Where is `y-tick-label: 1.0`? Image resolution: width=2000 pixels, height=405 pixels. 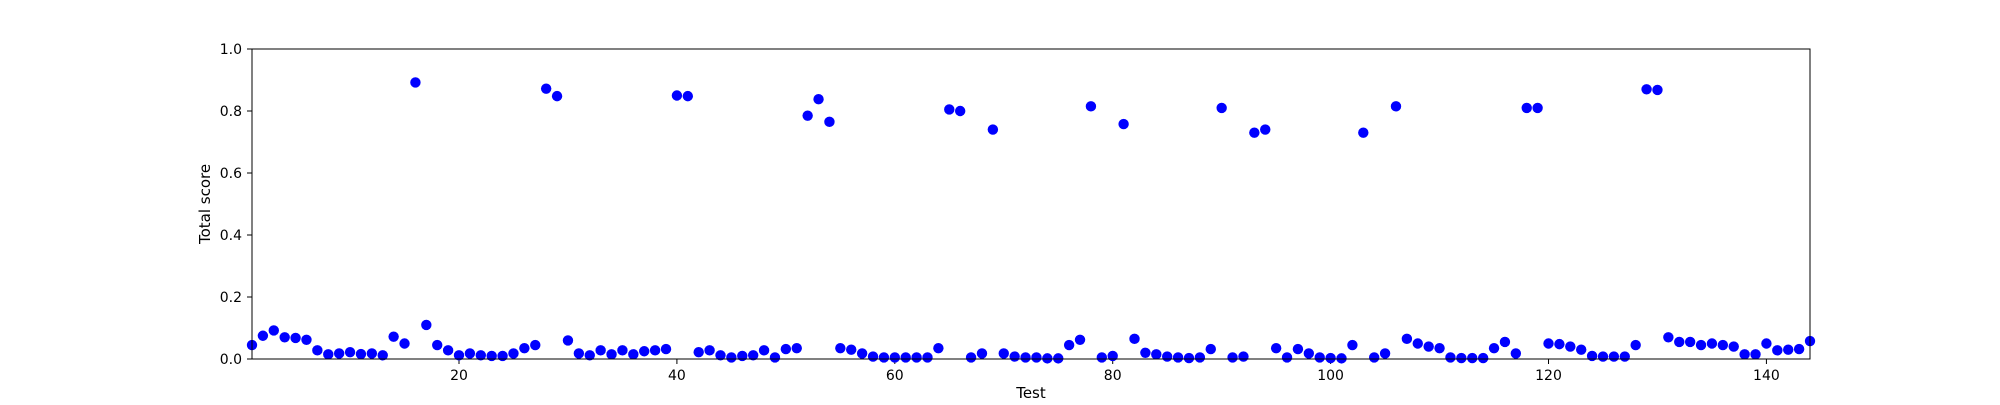 y-tick-label: 1.0 is located at coordinates (231, 50).